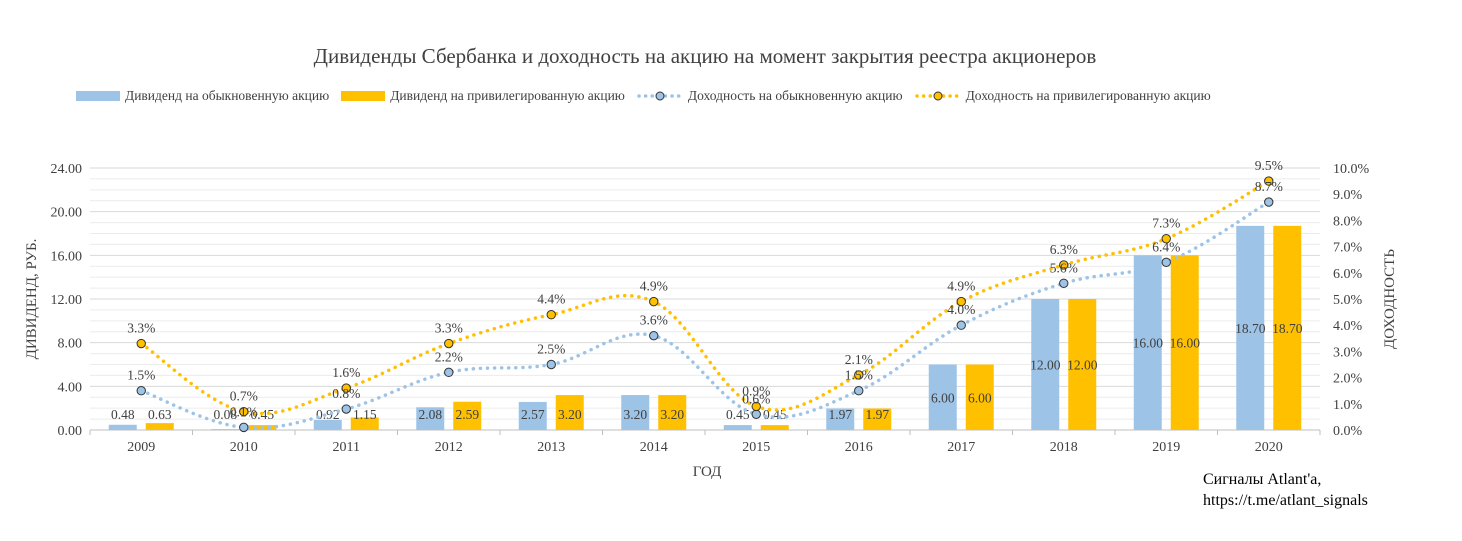  I want to click on point-label-preferred-yield: 7.3%, so click(1166, 223).